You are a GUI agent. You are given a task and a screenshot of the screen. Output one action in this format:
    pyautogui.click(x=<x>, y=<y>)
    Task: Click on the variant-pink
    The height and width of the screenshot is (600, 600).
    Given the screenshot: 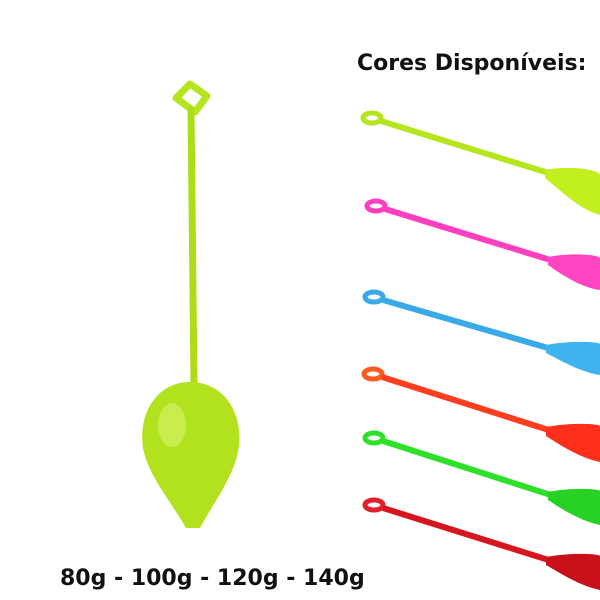 What is the action you would take?
    pyautogui.click(x=482, y=244)
    